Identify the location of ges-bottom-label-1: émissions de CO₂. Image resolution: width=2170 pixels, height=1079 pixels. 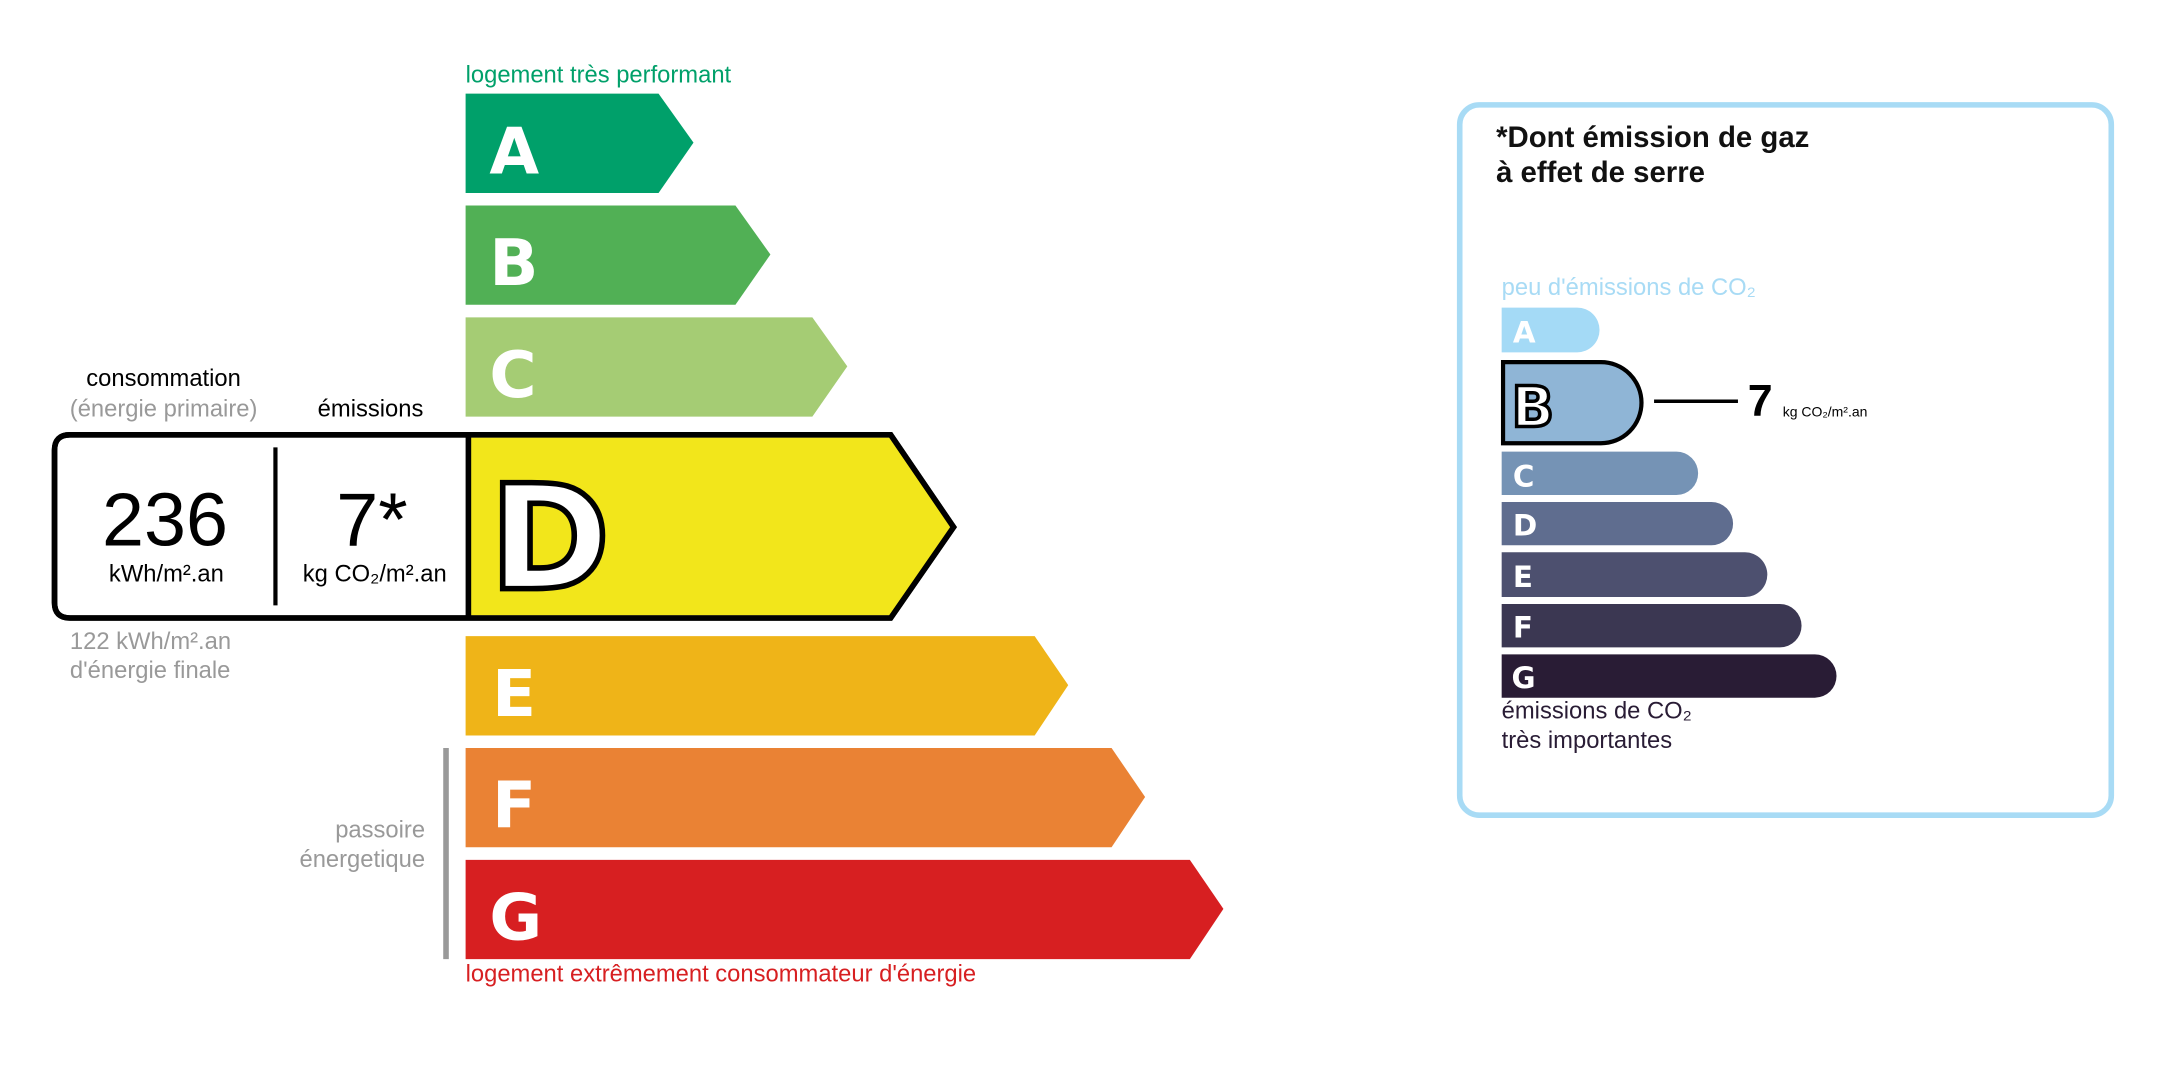
(1596, 711).